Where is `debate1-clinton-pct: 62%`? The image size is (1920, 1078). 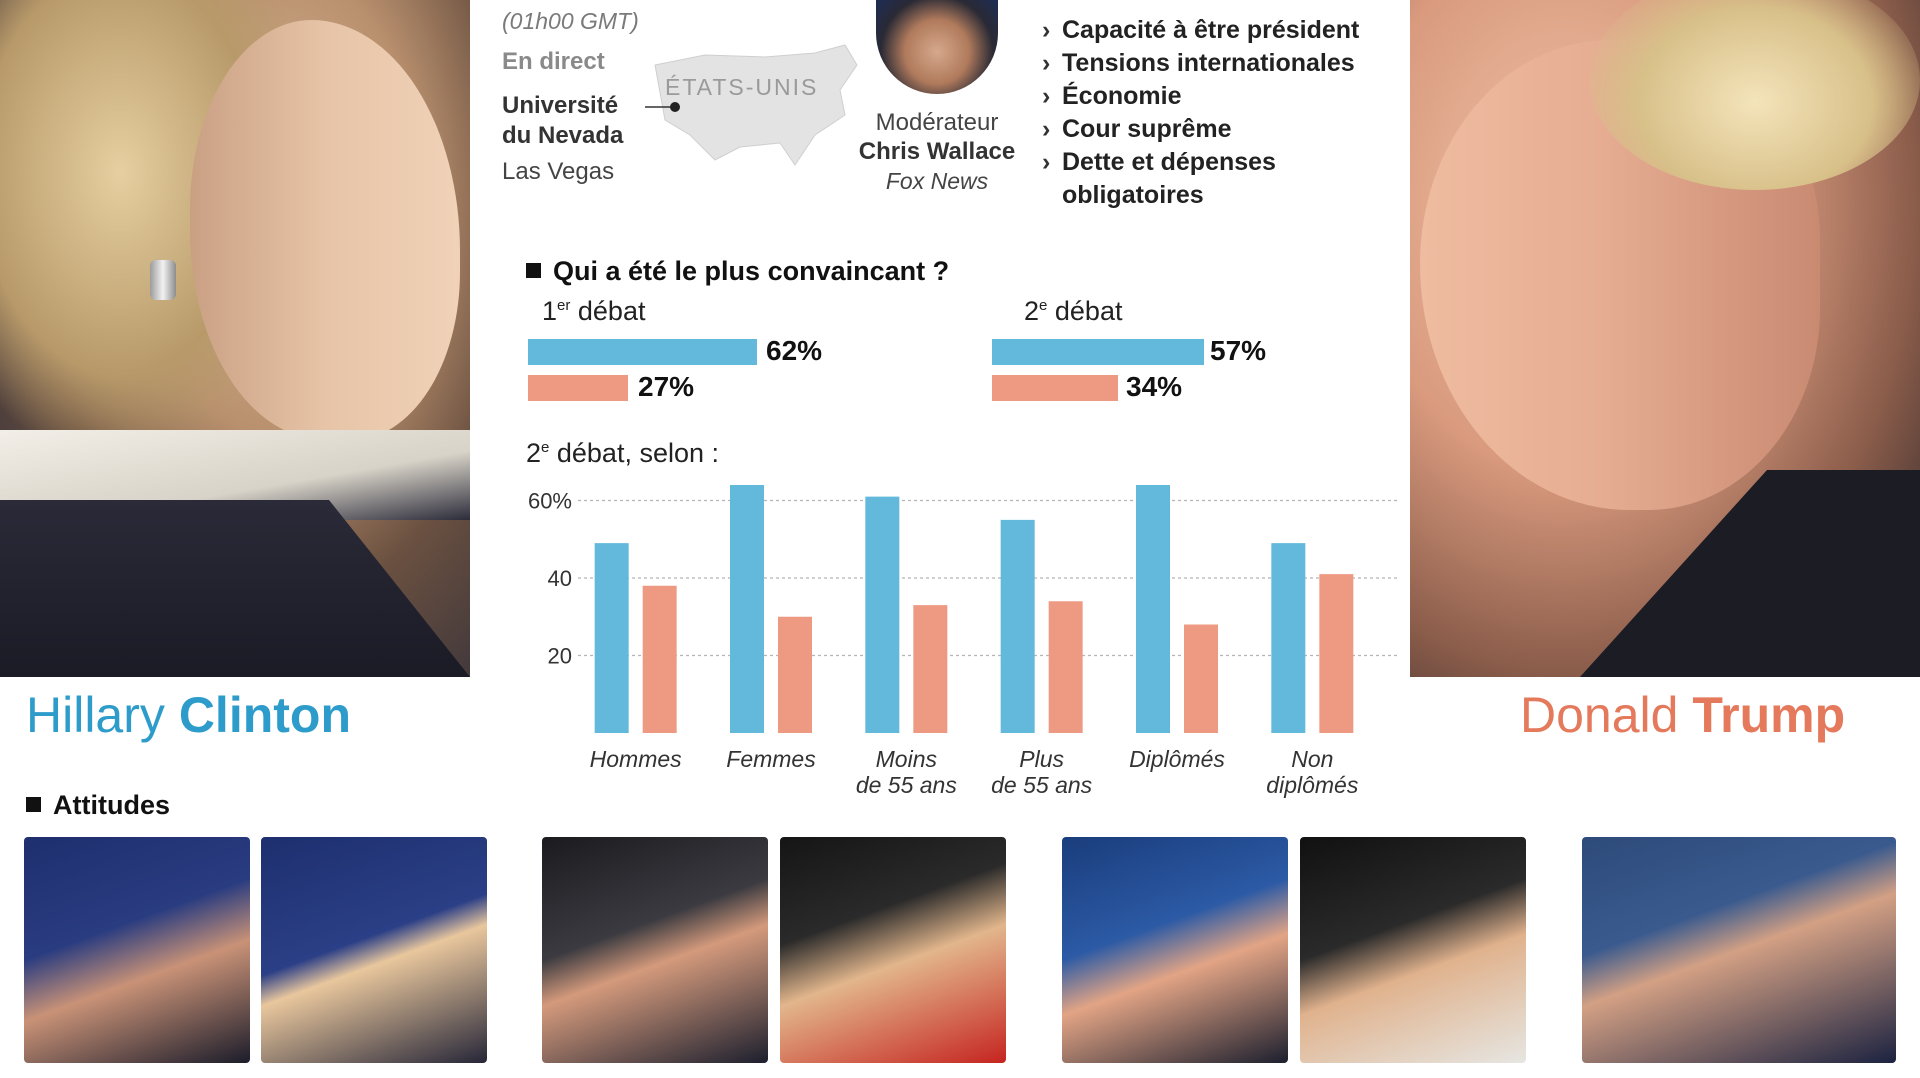
debate1-clinton-pct: 62% is located at coordinates (794, 350).